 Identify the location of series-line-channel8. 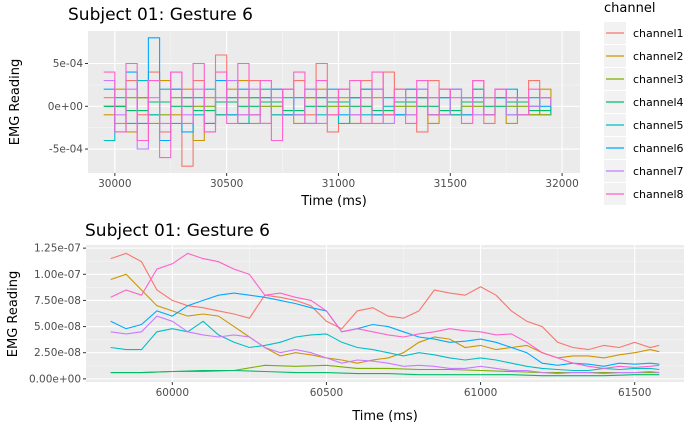
(327, 110).